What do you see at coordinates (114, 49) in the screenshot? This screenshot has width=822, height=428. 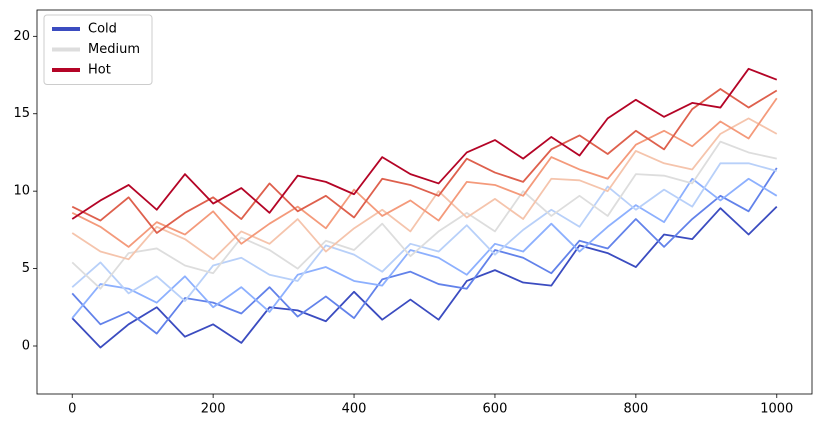 I see `legend-label: Medium` at bounding box center [114, 49].